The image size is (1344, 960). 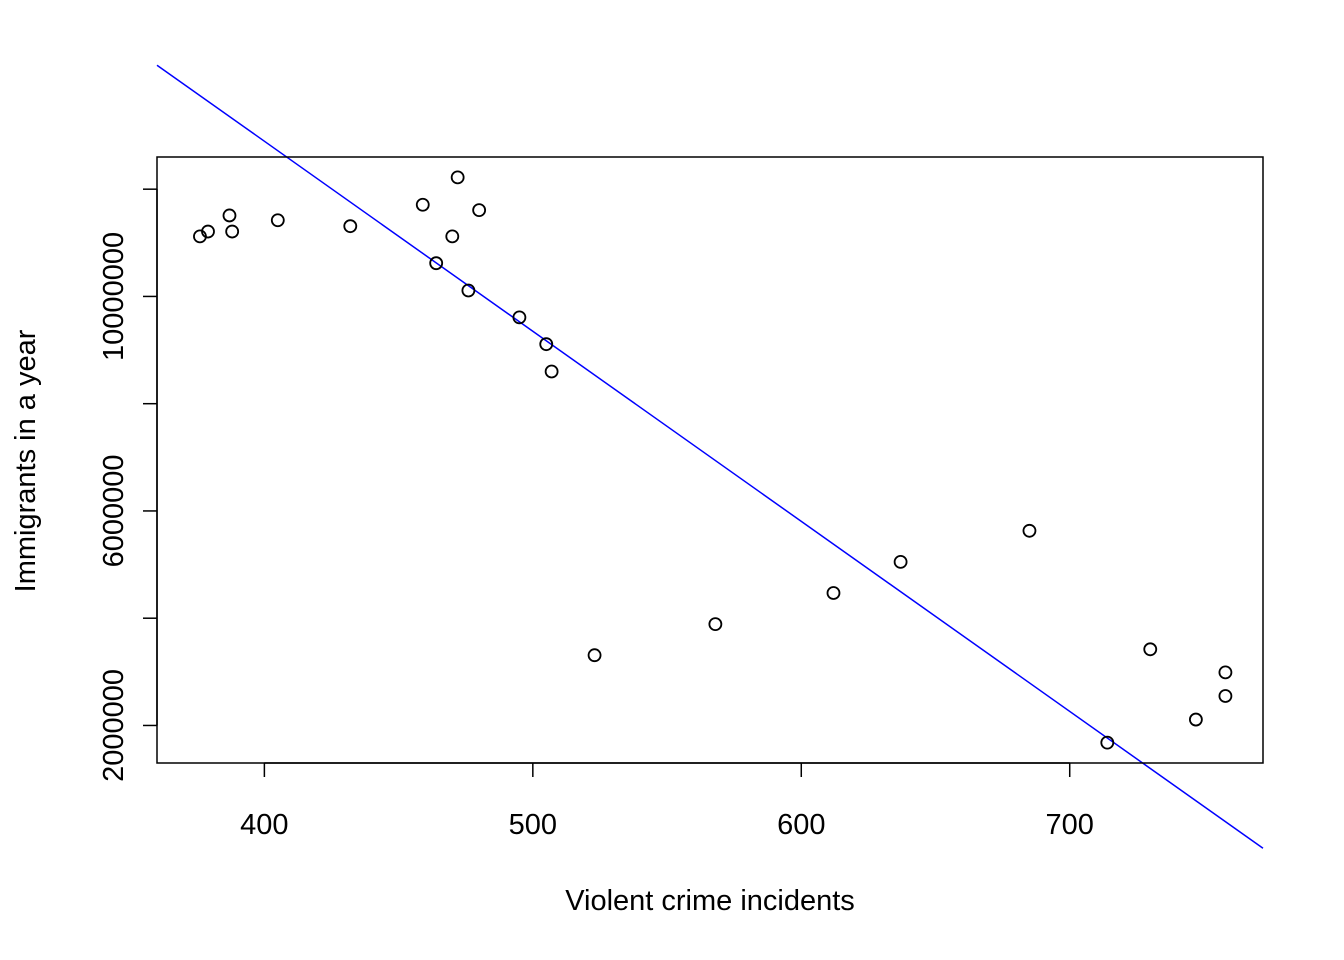 What do you see at coordinates (264, 825) in the screenshot?
I see `x-tick-label: 400` at bounding box center [264, 825].